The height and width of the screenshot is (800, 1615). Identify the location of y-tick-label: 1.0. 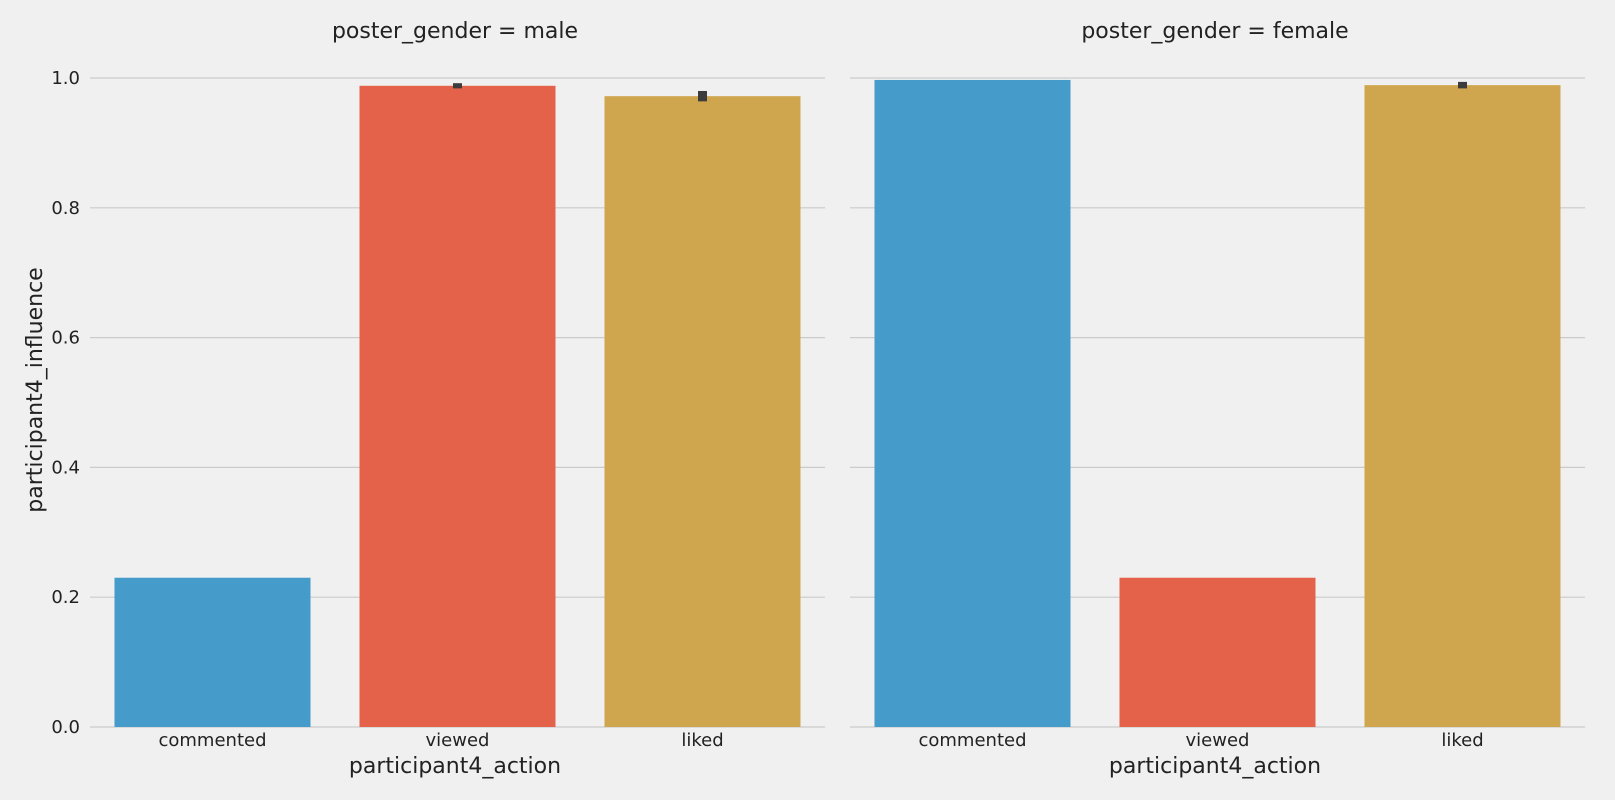
(65, 78).